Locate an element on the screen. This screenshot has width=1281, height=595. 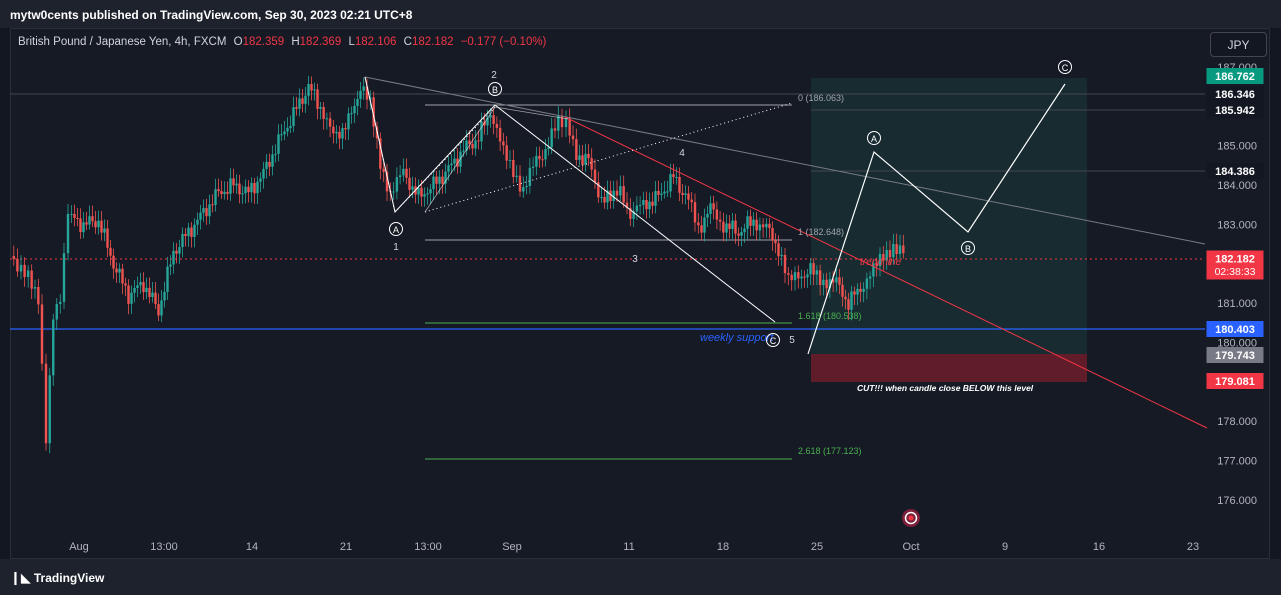
wave-number-4: 4 is located at coordinates (682, 153).